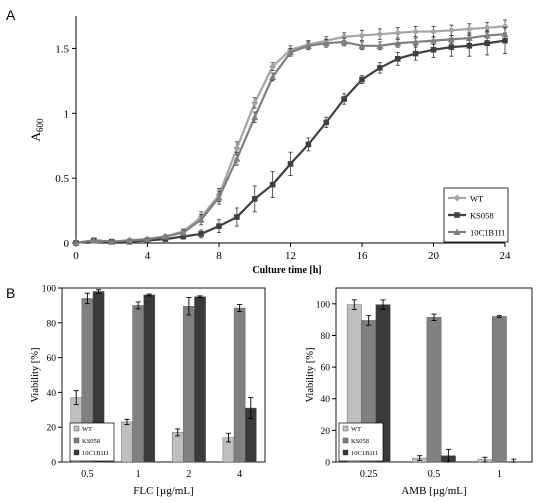 The image size is (550, 503). Describe the element at coordinates (499, 474) in the screenshot. I see `x-tick-label: 1` at that location.